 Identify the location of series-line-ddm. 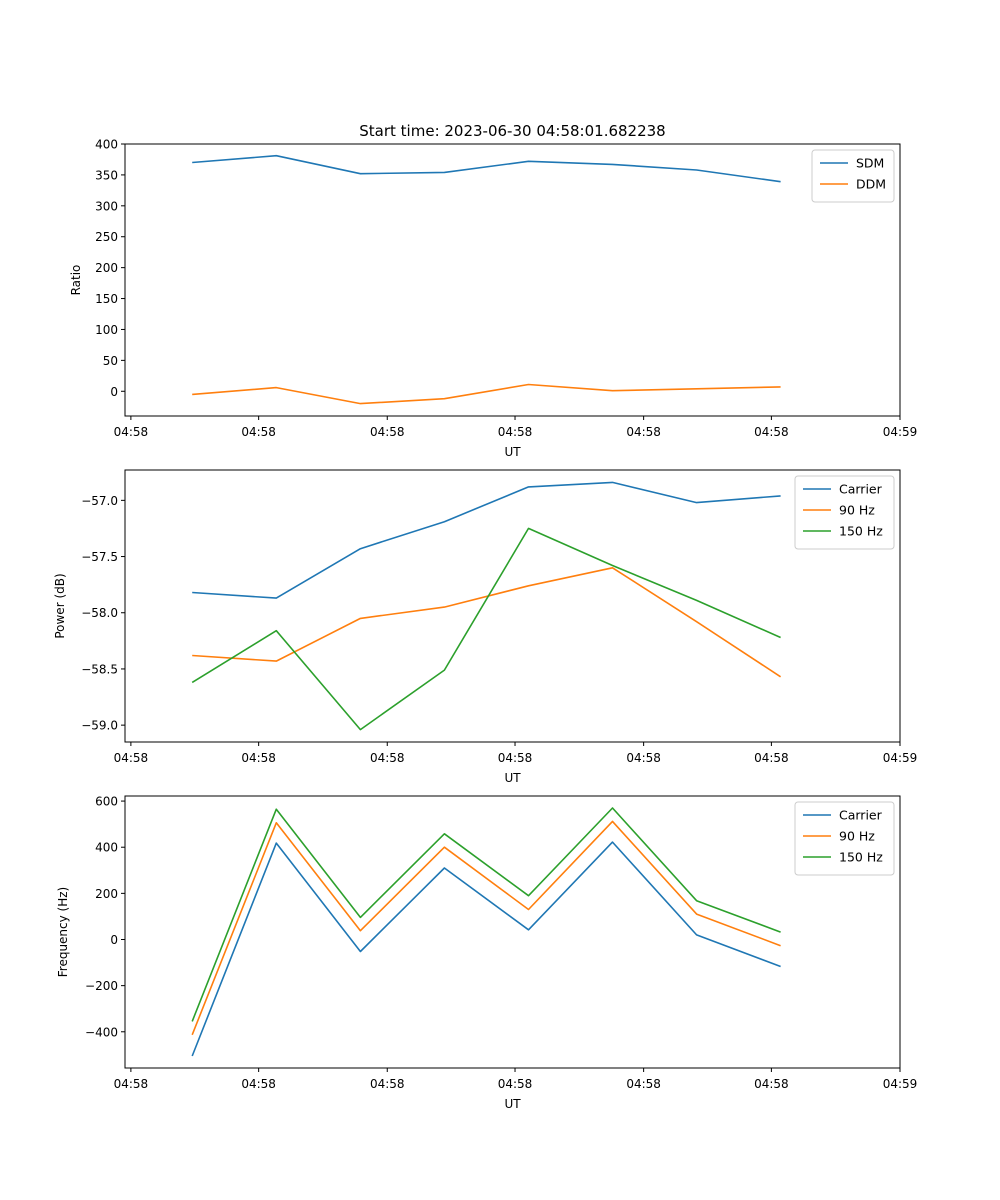
(486, 394).